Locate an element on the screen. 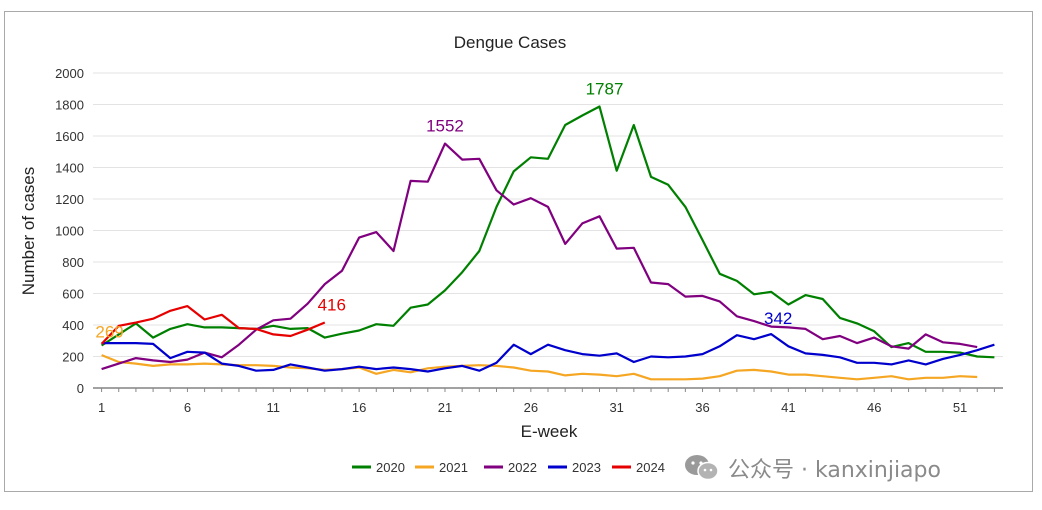 This screenshot has height=510, width=1042. x-tick-label: 16 is located at coordinates (359, 407).